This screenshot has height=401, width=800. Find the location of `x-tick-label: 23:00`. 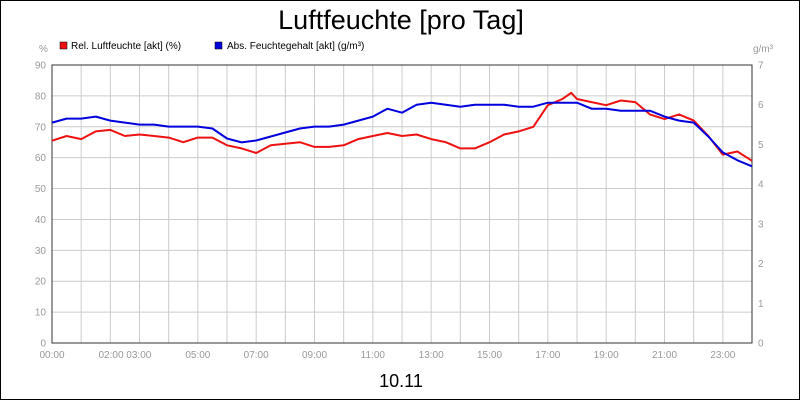

x-tick-label: 23:00 is located at coordinates (722, 355).